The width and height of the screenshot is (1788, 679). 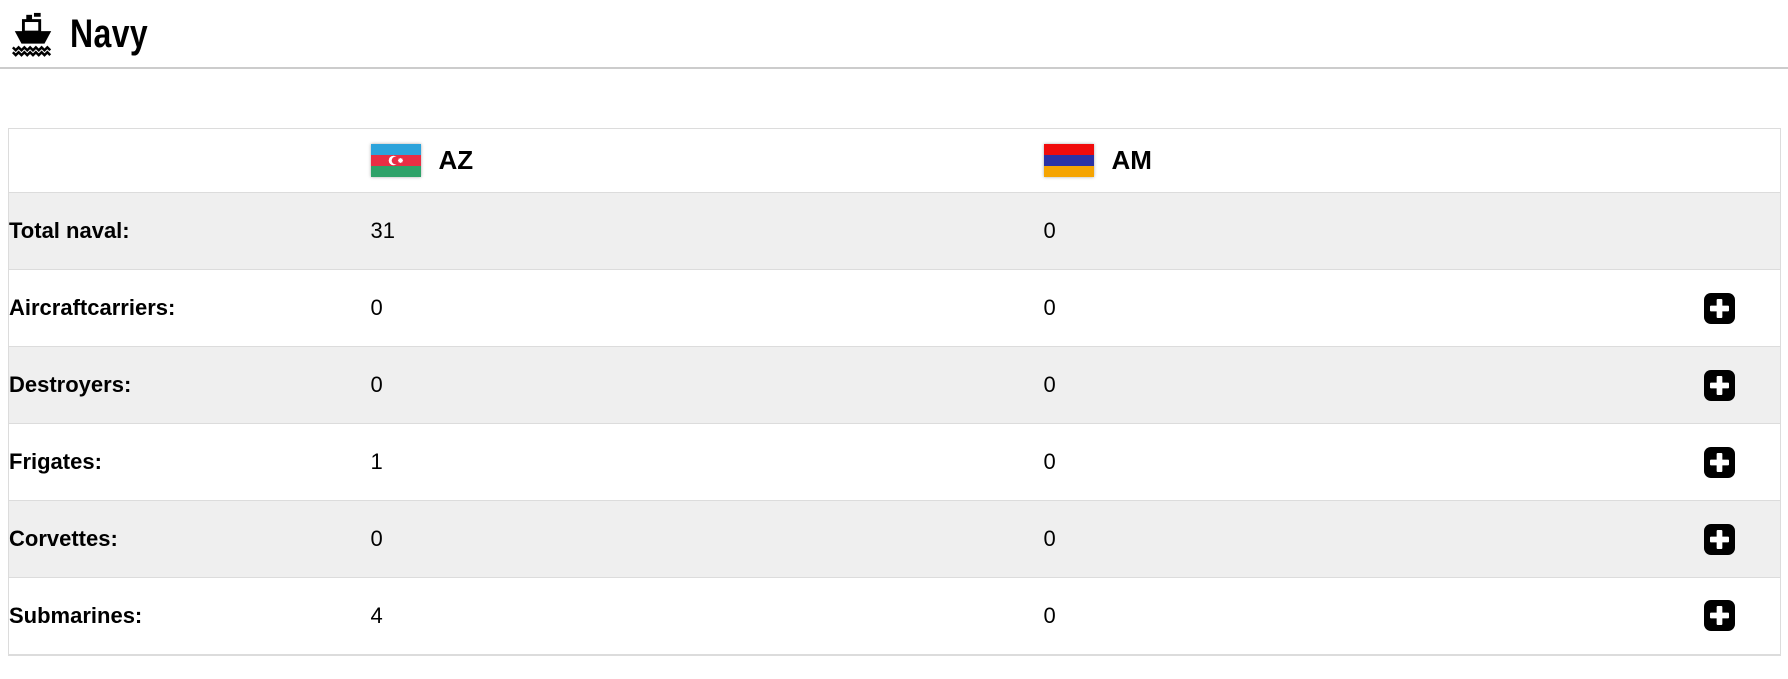 I want to click on page-title: Navy, so click(x=109, y=34).